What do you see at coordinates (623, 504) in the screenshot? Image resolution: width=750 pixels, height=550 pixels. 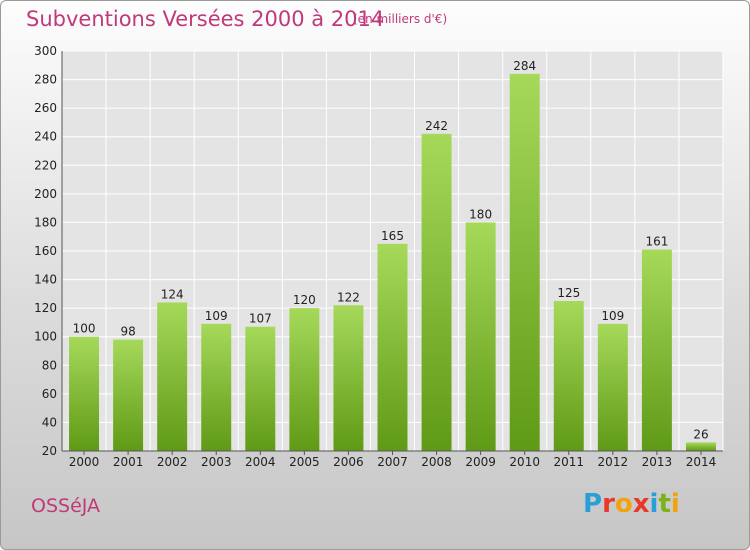 I see `logo-letter: o` at bounding box center [623, 504].